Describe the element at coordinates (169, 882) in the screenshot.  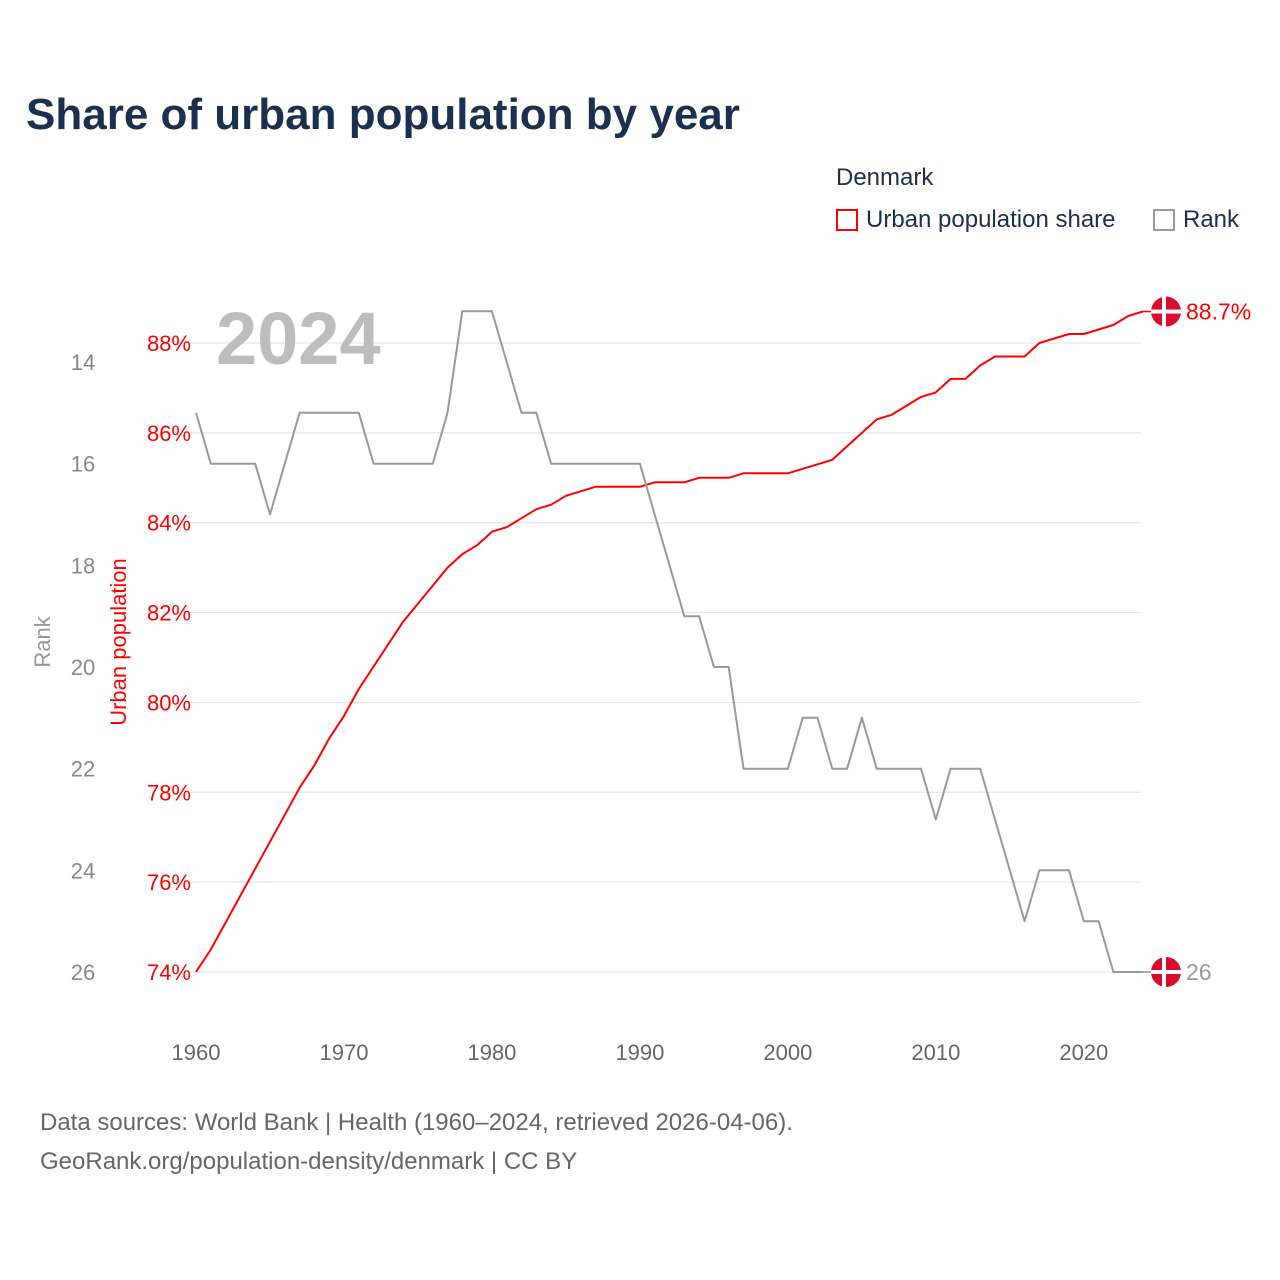
I see `pct-tick-label: 76%` at that location.